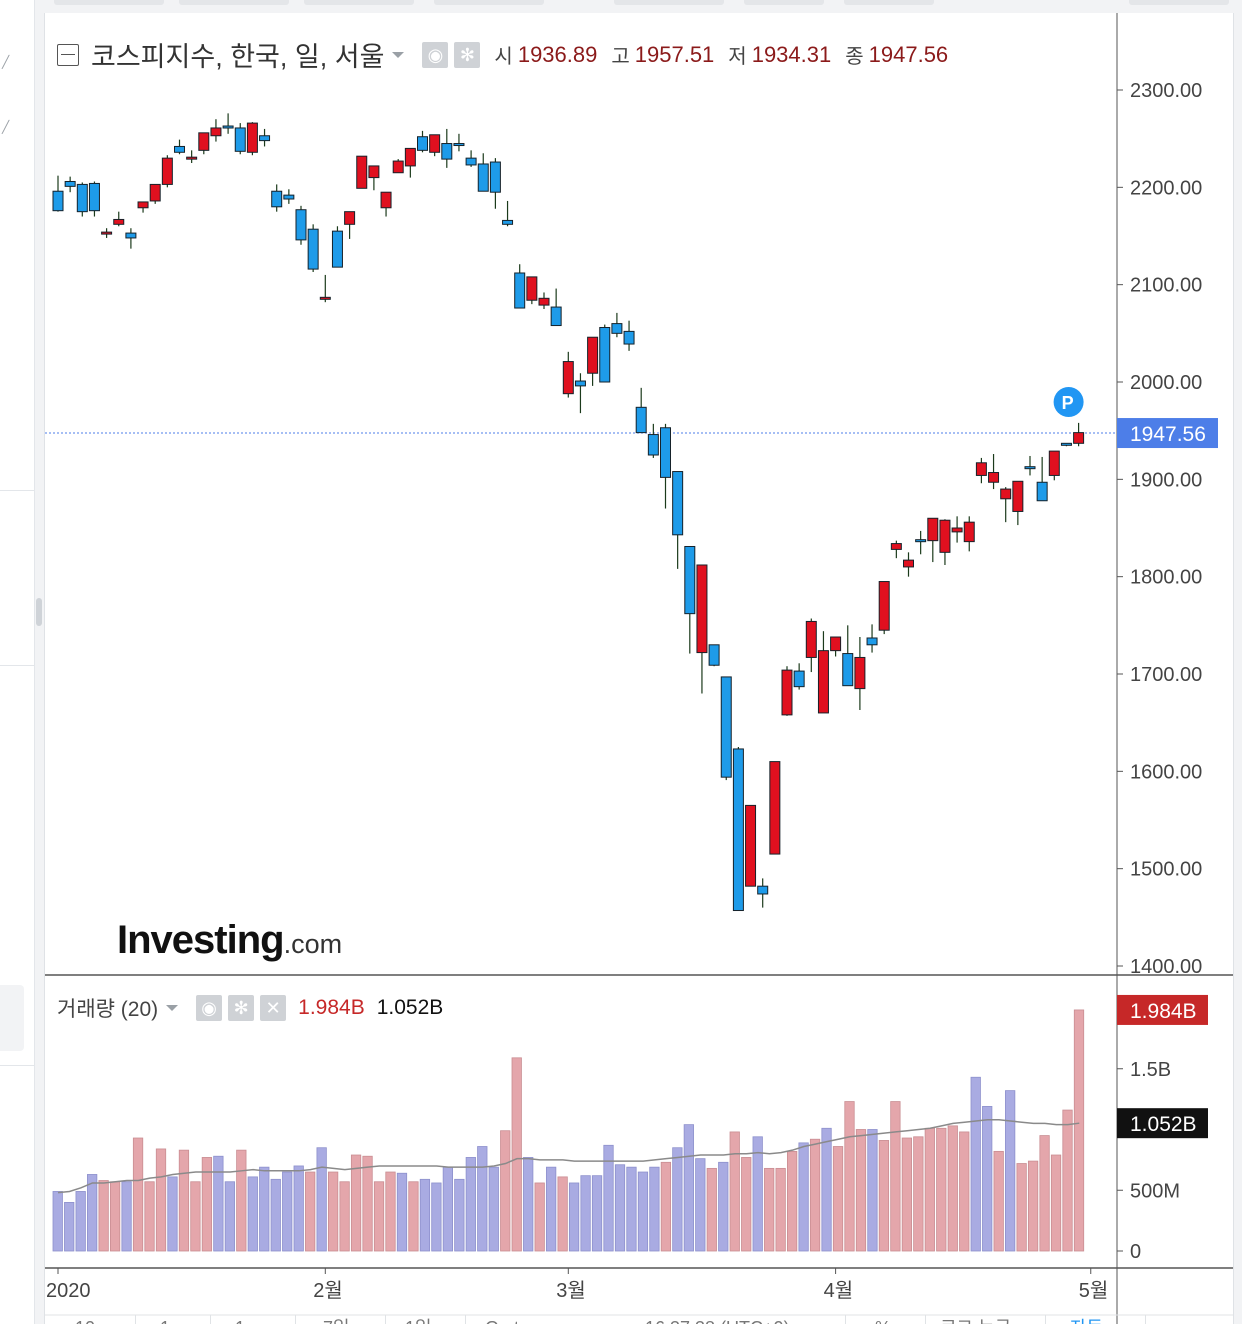  What do you see at coordinates (418, 1321) in the screenshot?
I see `footer-item: 1일` at bounding box center [418, 1321].